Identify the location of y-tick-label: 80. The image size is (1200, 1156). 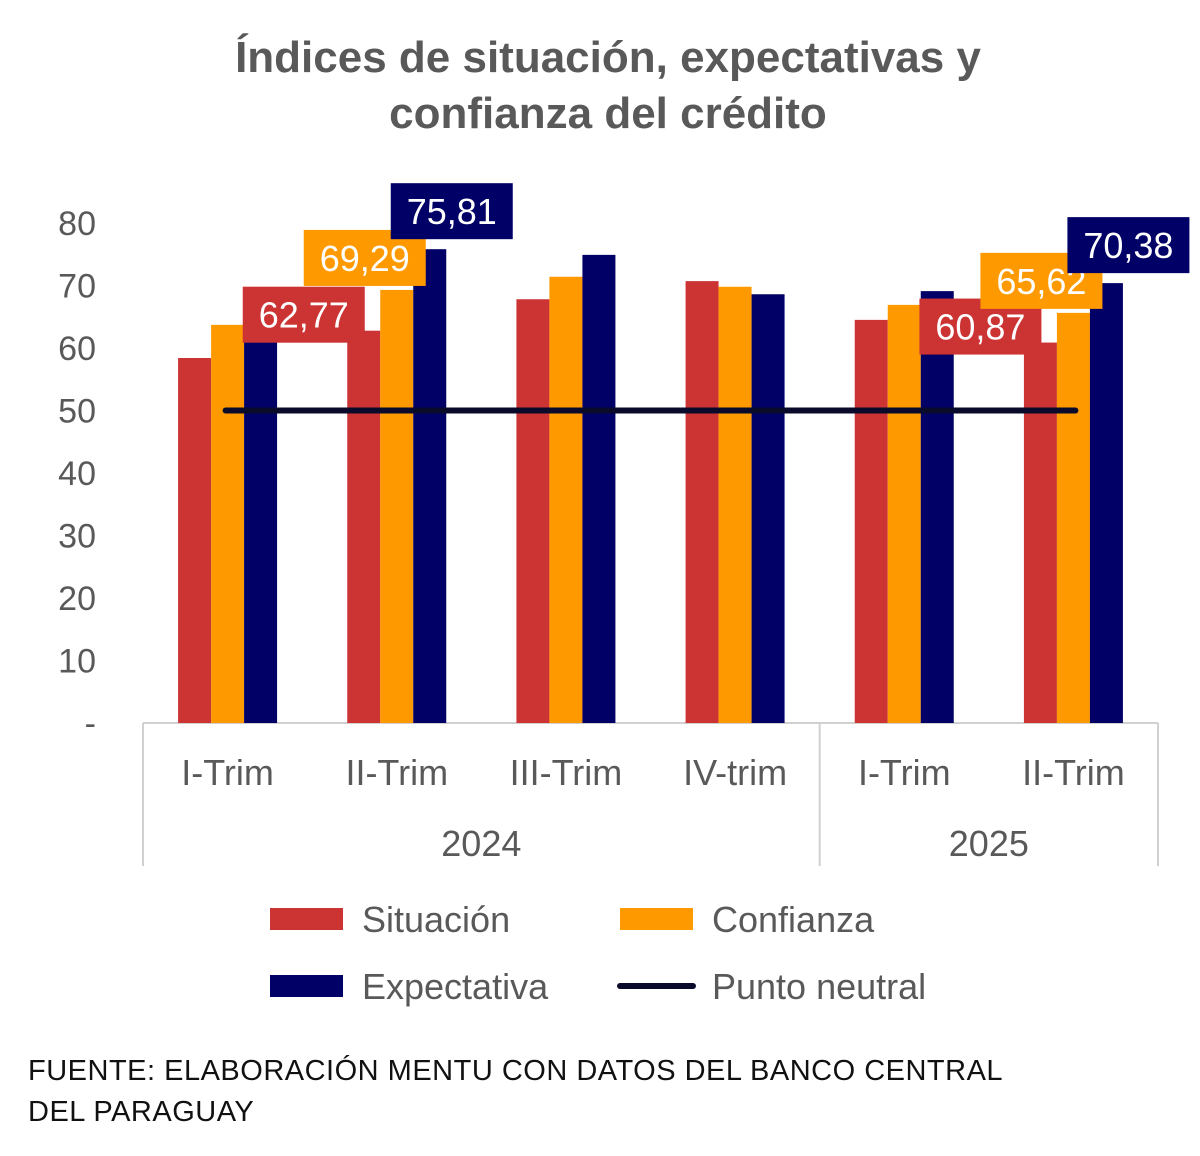
(77, 224).